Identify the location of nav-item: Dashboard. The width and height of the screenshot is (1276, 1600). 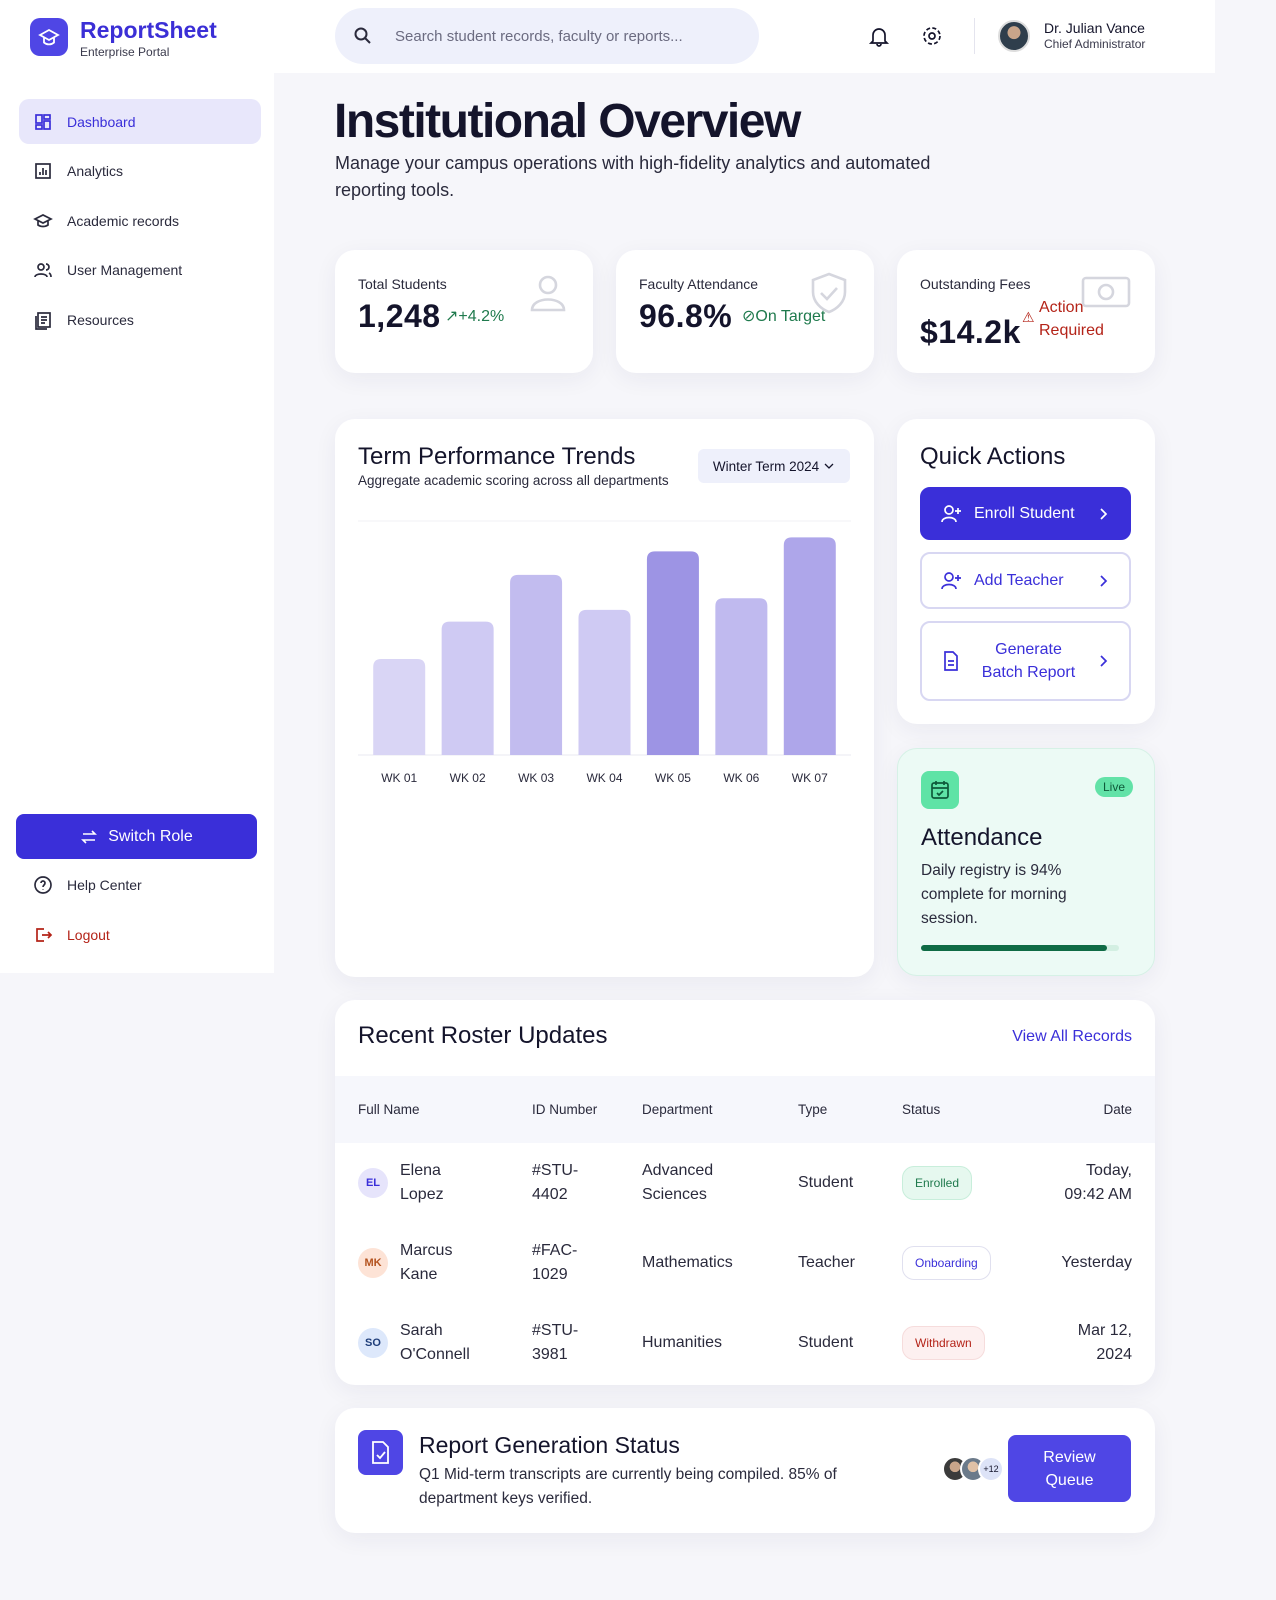
(140, 121).